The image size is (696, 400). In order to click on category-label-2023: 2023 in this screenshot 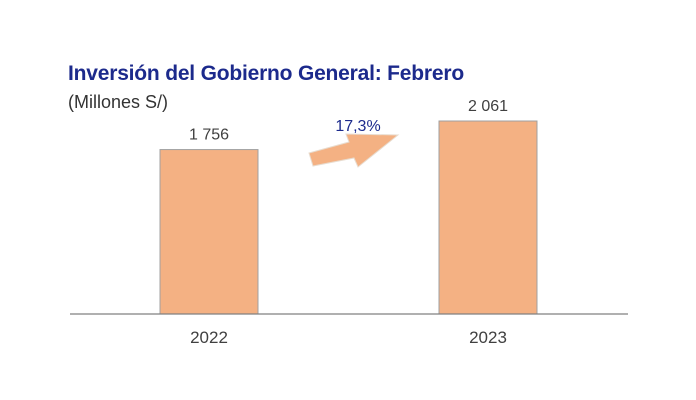, I will do `click(488, 337)`.